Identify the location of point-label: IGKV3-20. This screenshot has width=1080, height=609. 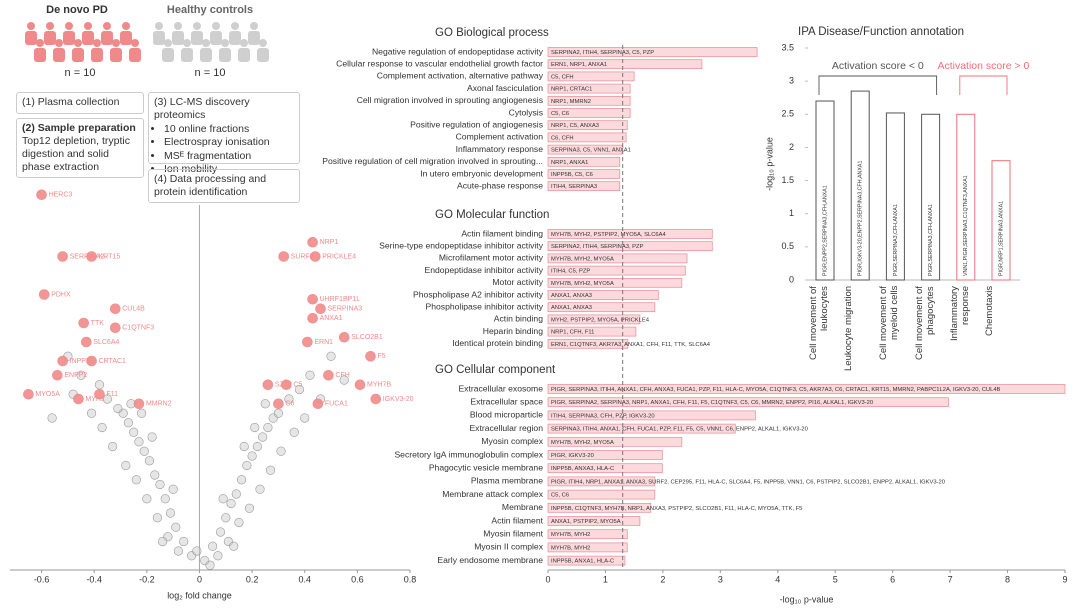
(398, 399).